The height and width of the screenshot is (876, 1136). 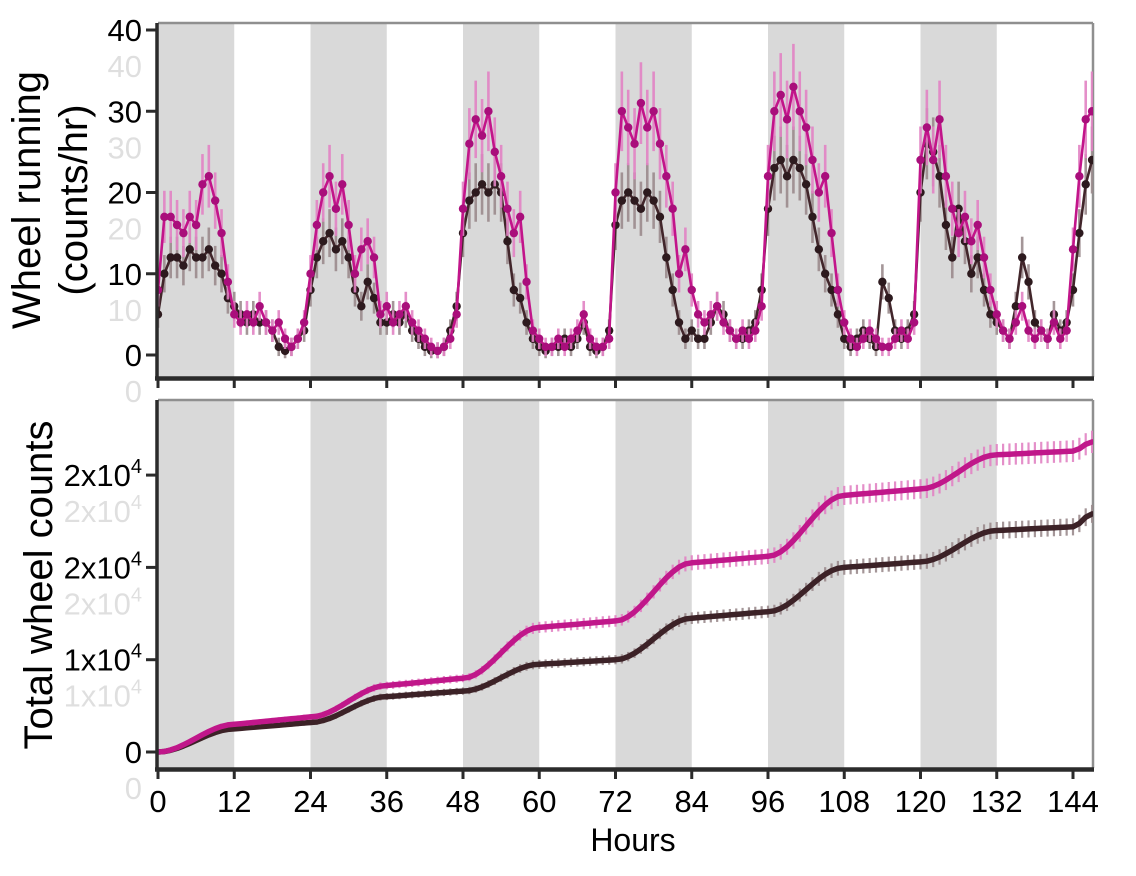 I want to click on total-wheel-counts-ytick-ghost-2: 2x10⁴, so click(x=103, y=602).